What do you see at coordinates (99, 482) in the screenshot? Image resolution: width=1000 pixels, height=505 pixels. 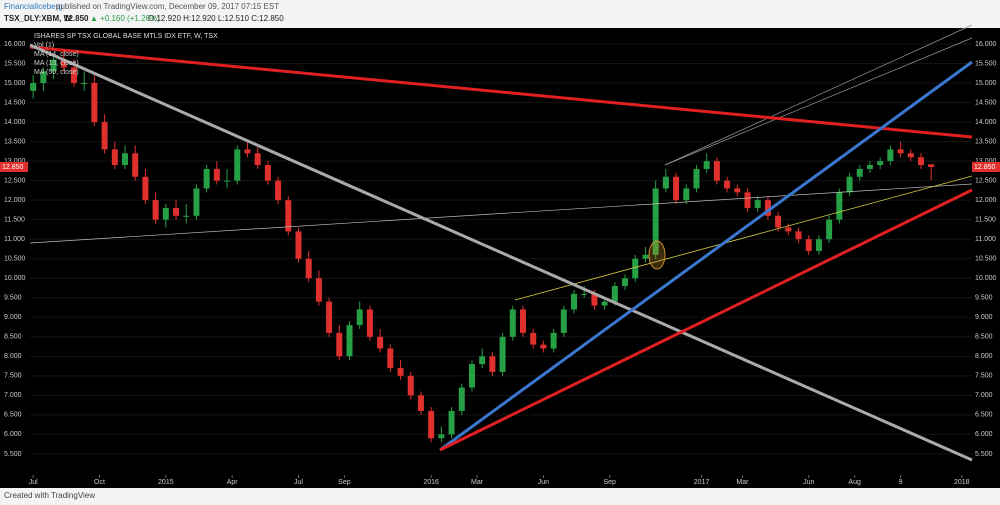 I see `x-tick-label: Oct` at bounding box center [99, 482].